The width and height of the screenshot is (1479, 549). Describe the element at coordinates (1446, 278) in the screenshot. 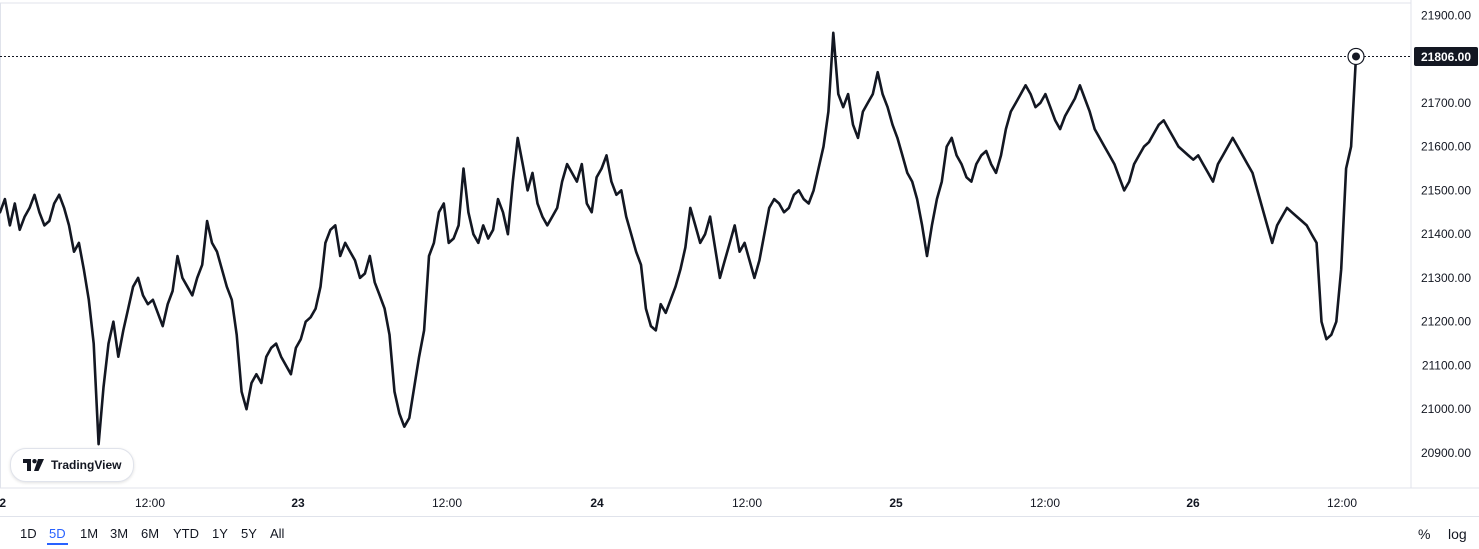

I see `price-tick-label: 21300.00` at that location.